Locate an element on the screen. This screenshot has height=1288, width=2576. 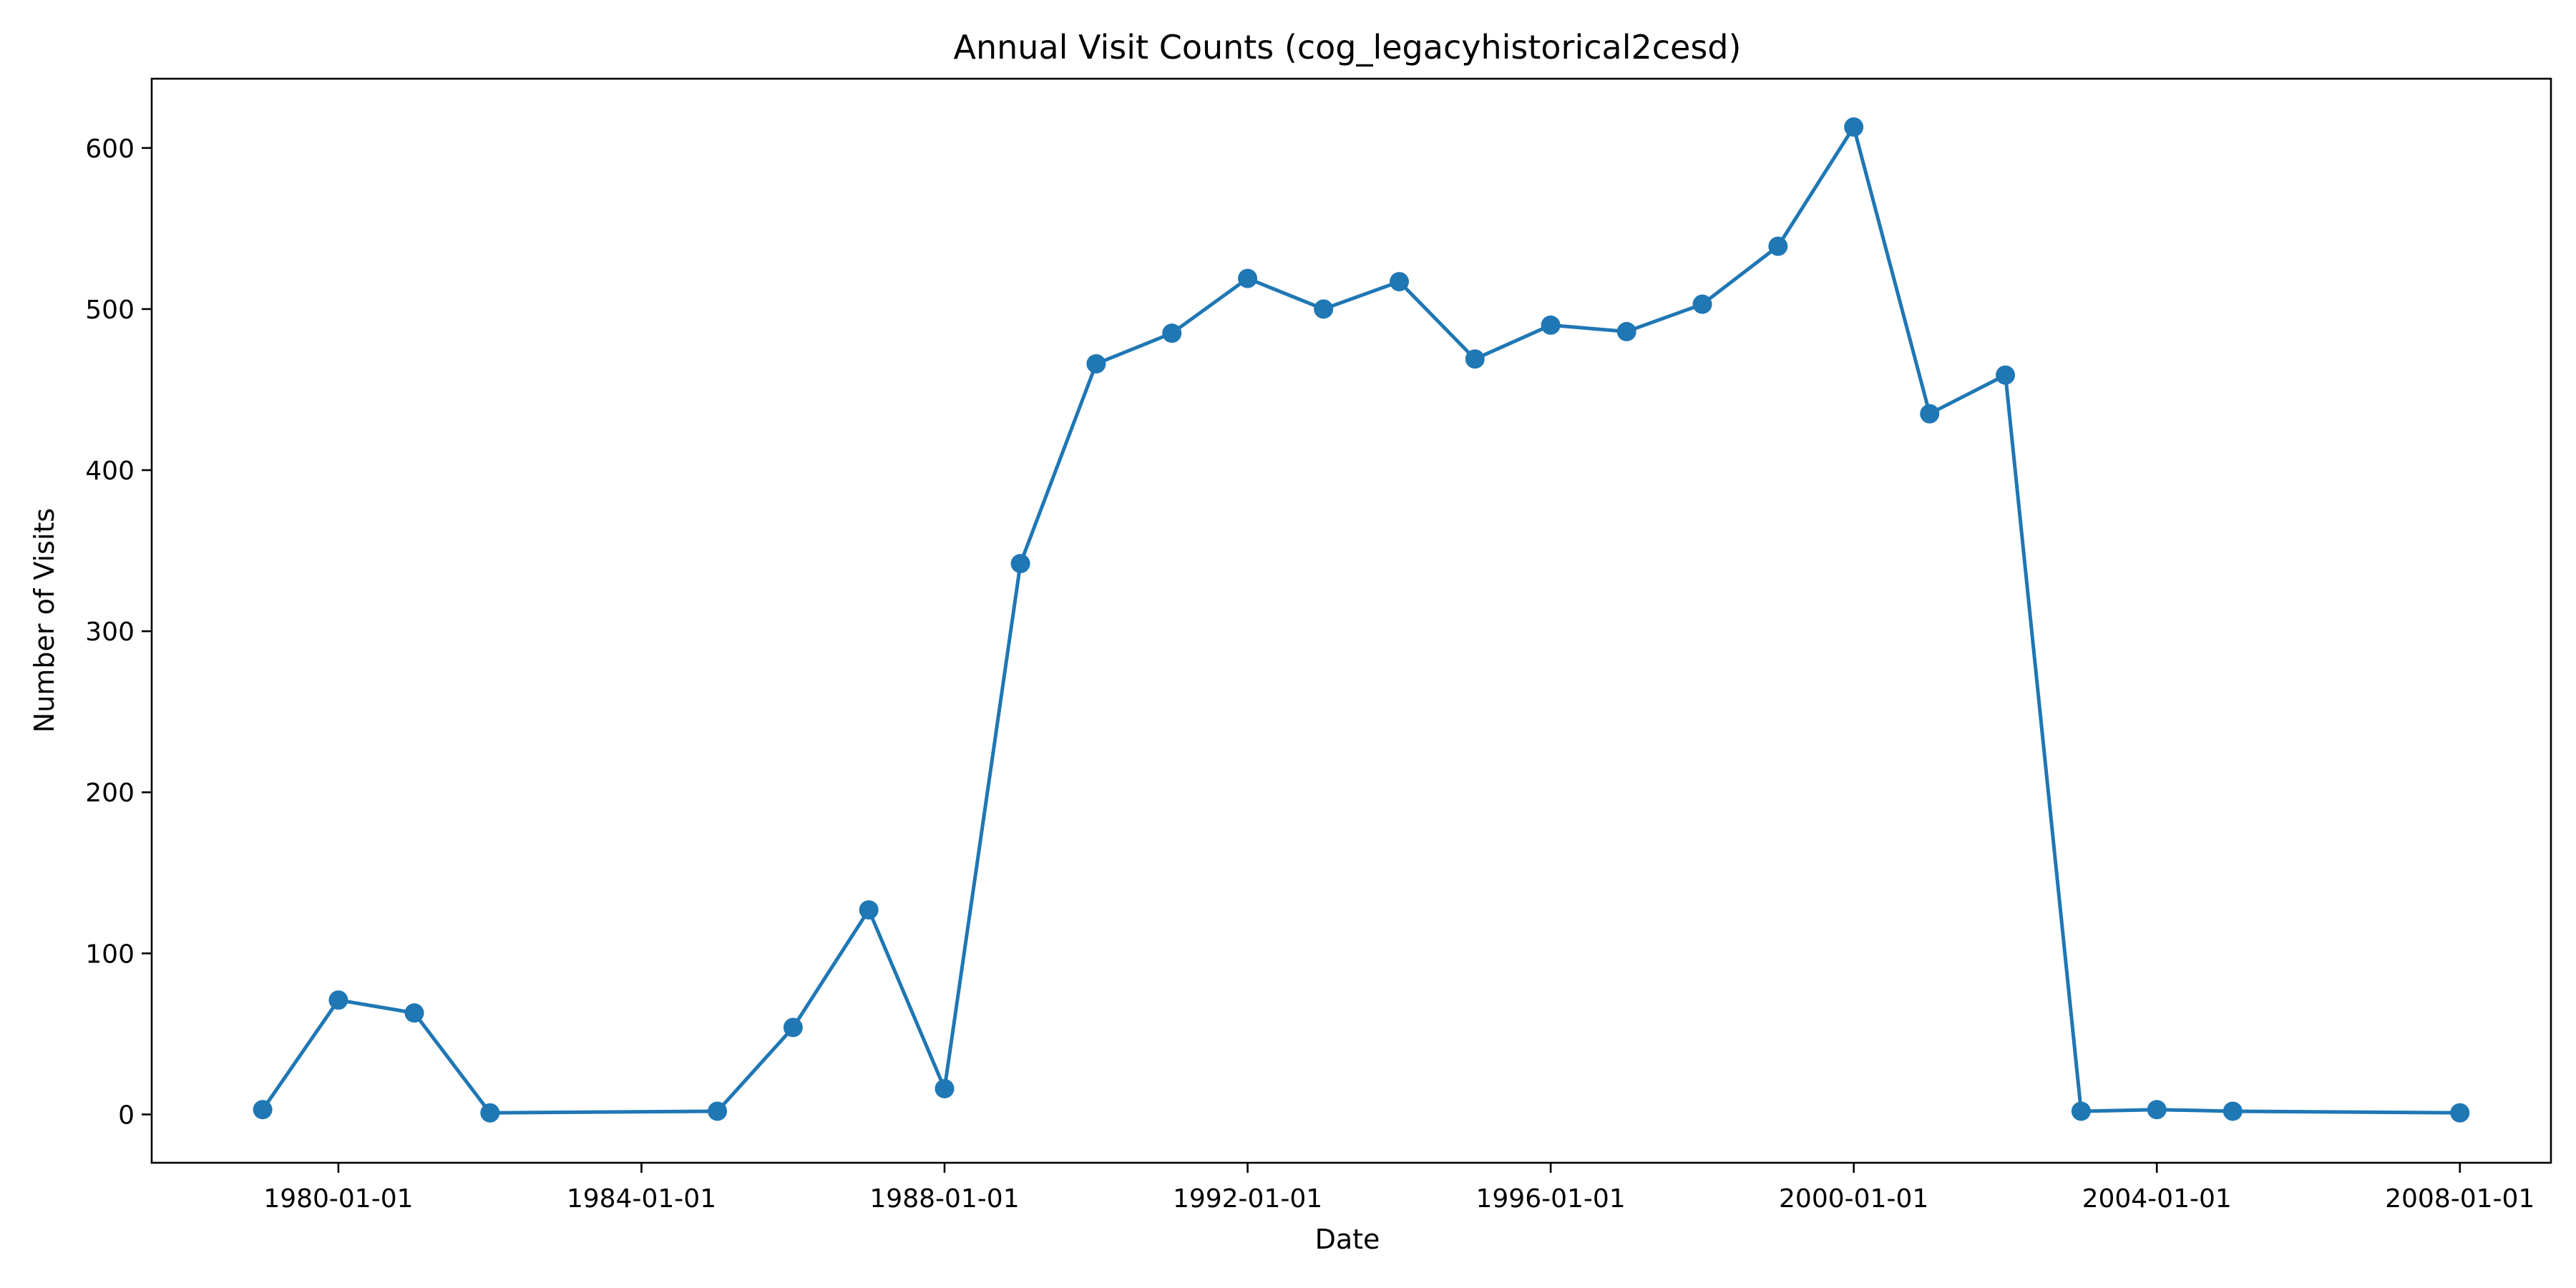
y-tick-label: 300 is located at coordinates (110, 632).